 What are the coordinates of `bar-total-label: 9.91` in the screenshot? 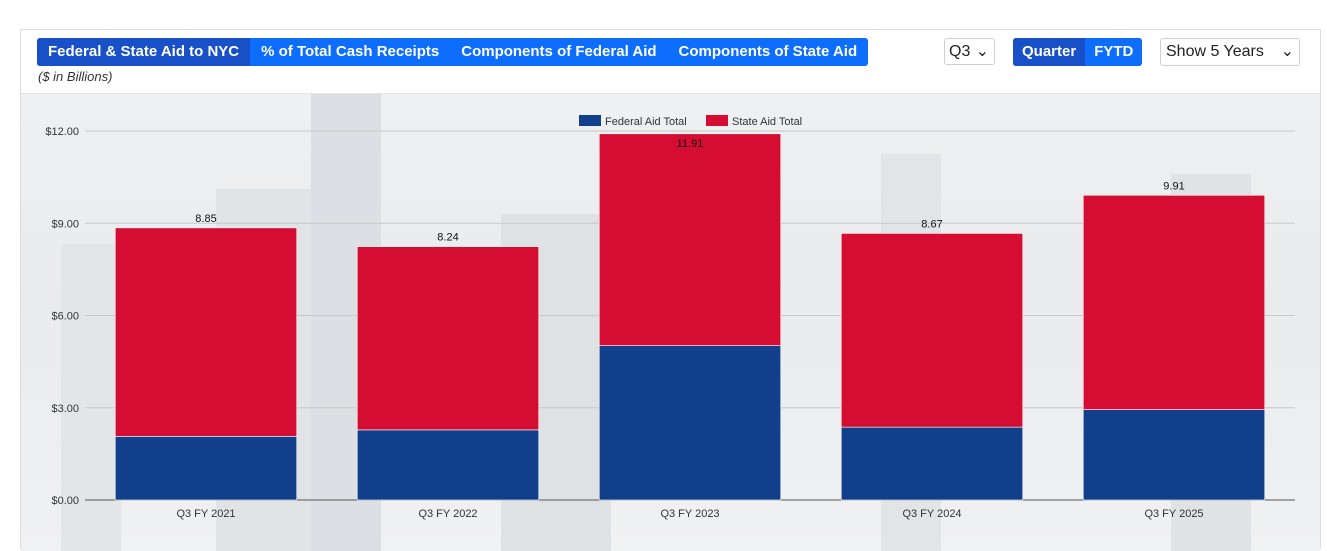 It's located at (1173, 186).